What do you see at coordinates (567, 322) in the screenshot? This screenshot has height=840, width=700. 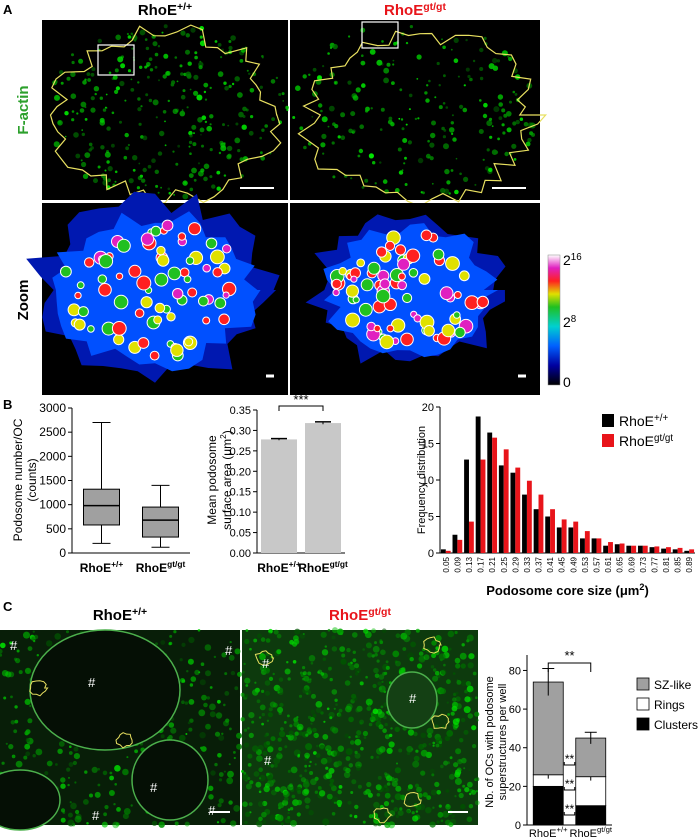 I see `colorbar-label-text: 2` at bounding box center [567, 322].